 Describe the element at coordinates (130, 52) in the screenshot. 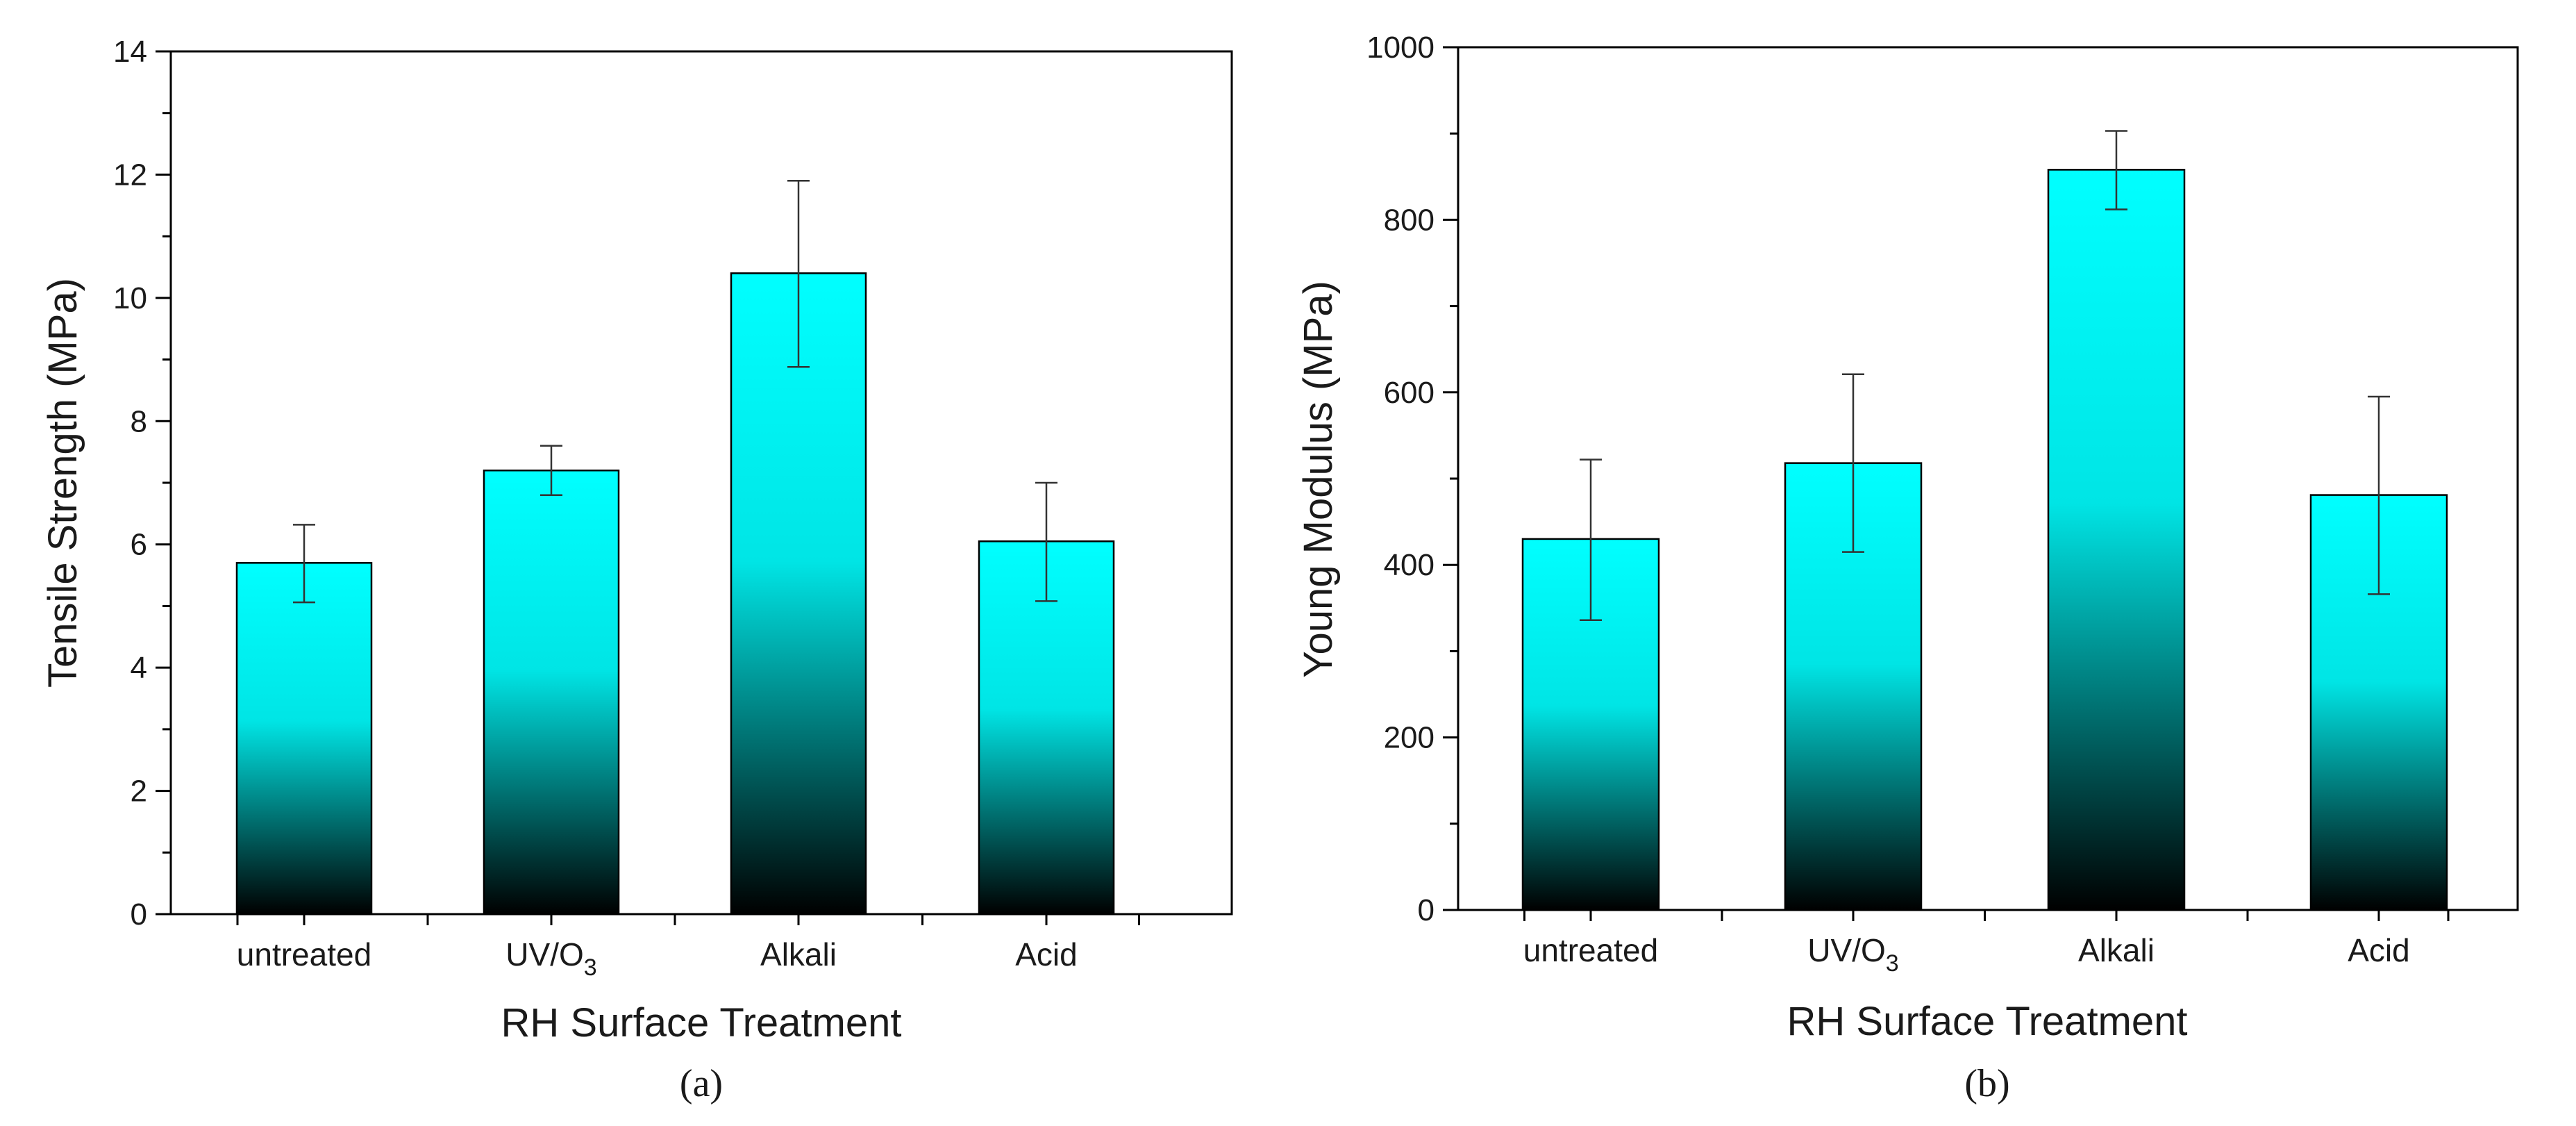

I see `y-tick-label: 14` at that location.